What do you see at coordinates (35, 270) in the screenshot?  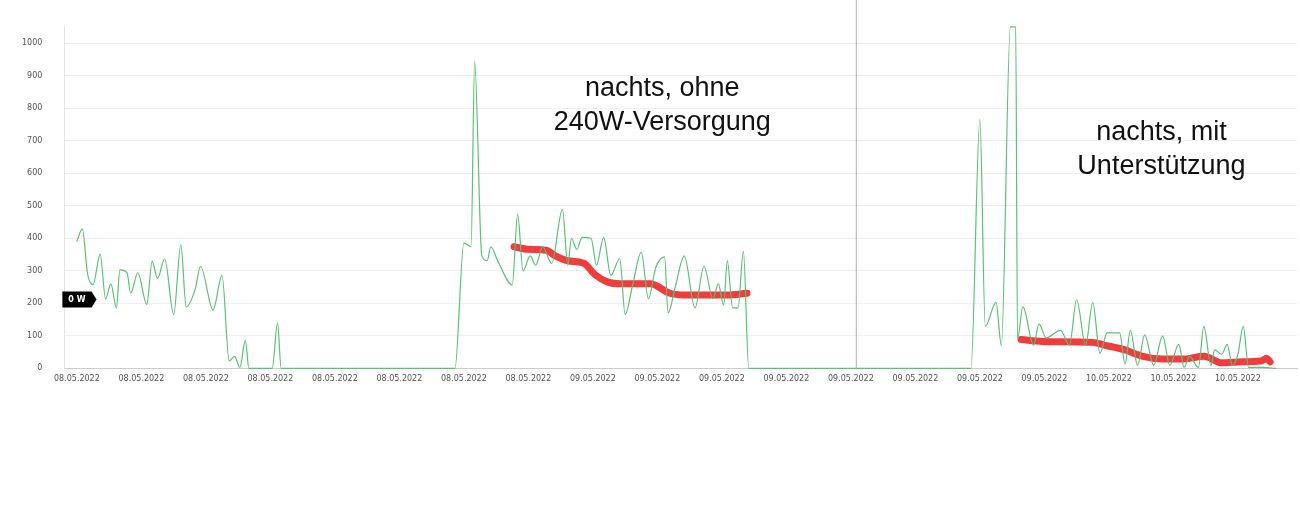 I see `y-tick-label: 300` at bounding box center [35, 270].